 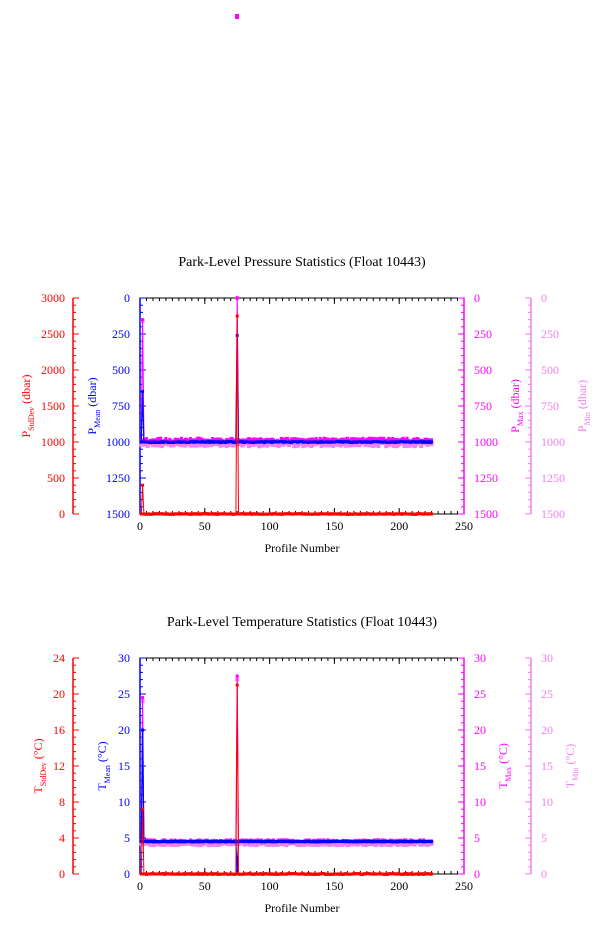 What do you see at coordinates (60, 406) in the screenshot?
I see `pressure-stddev-axis: 3000 2500 2000 1500 1000 500 0` at bounding box center [60, 406].